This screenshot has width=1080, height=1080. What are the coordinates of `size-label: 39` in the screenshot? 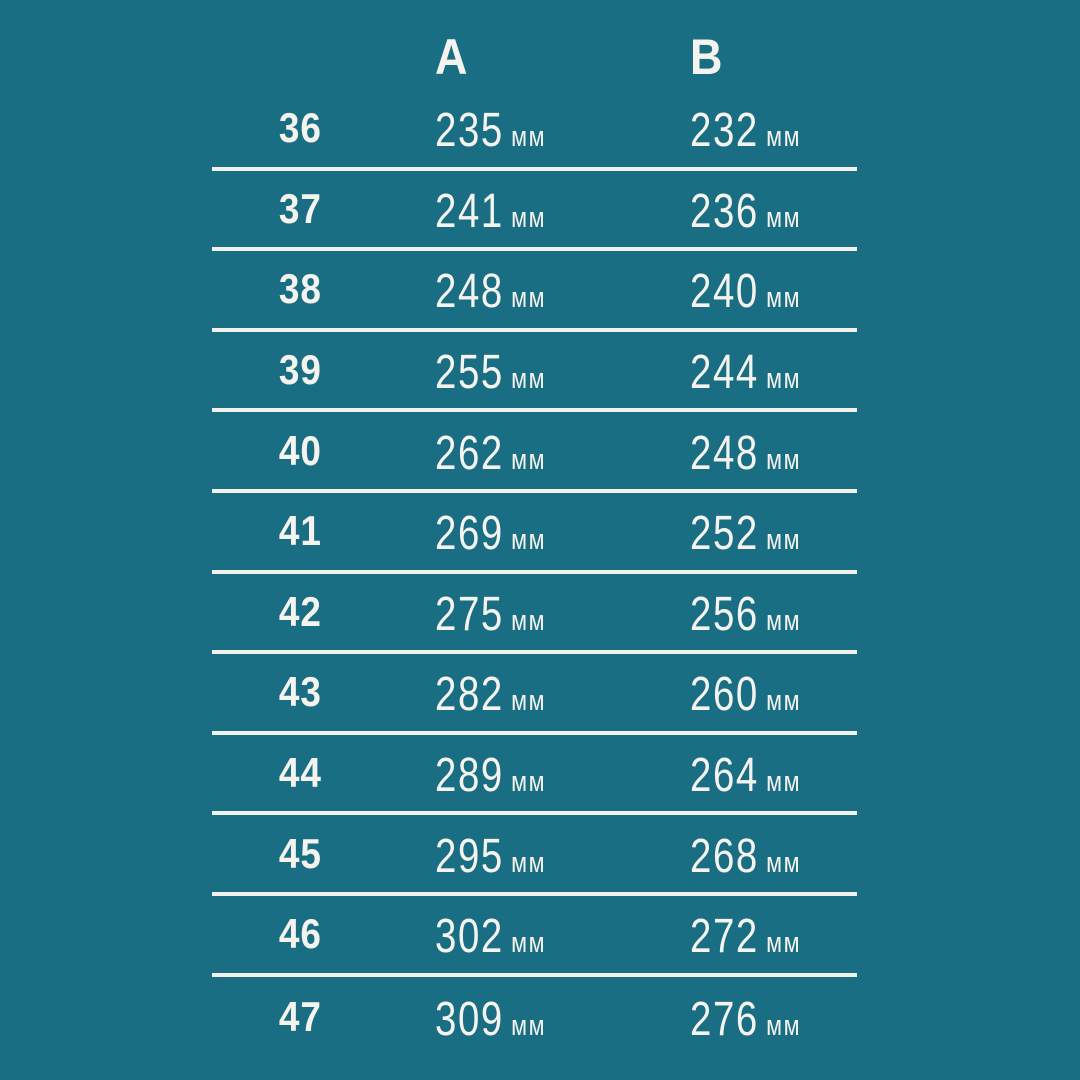 It's located at (300, 370).